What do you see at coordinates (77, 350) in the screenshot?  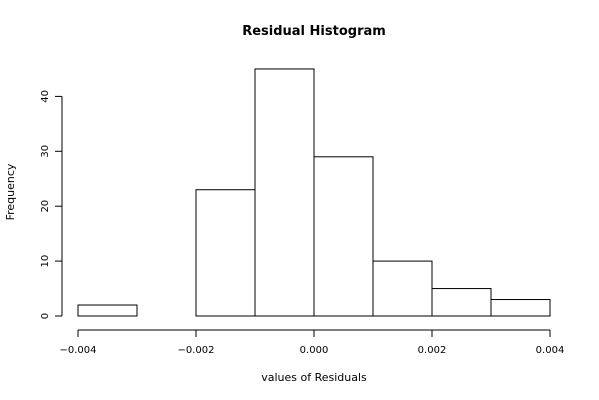 I see `x-tick-label: −0.004` at bounding box center [77, 350].